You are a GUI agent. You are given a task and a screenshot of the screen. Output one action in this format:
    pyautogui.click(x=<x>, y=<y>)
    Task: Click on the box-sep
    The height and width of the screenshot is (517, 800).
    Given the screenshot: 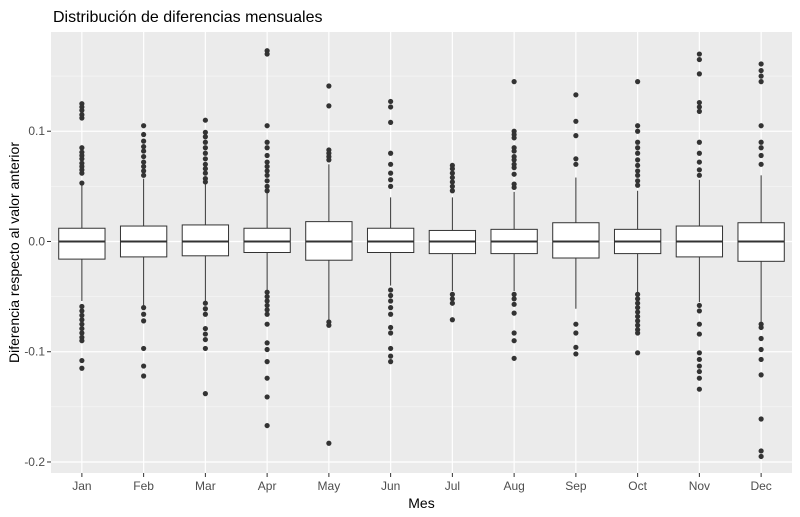 What is the action you would take?
    pyautogui.click(x=576, y=224)
    